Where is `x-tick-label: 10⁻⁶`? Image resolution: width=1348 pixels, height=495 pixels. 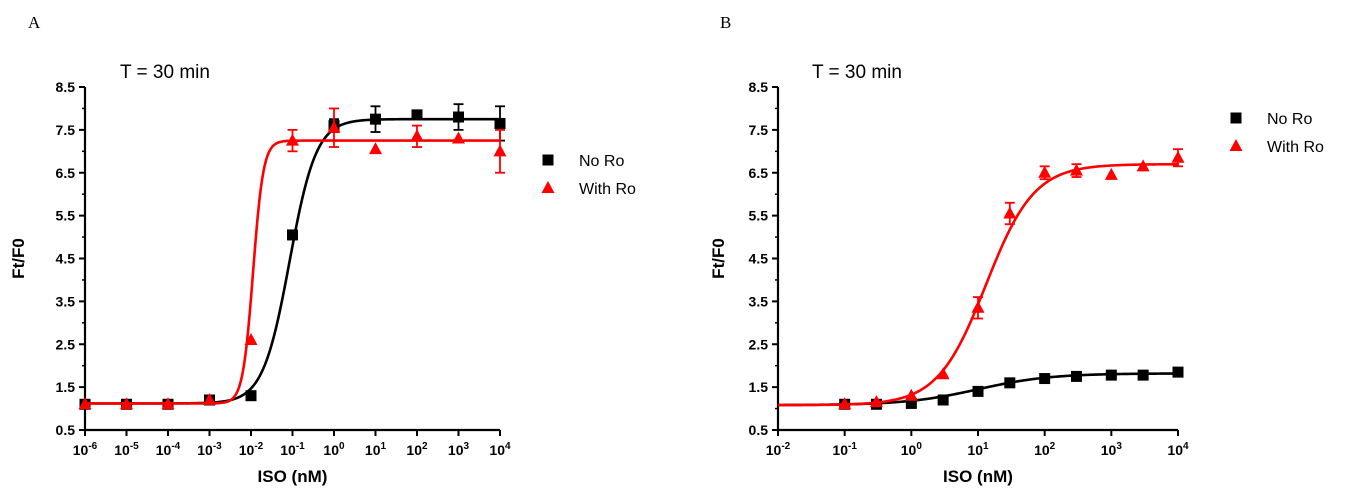
x-tick-label: 10⁻⁶ is located at coordinates (85, 449).